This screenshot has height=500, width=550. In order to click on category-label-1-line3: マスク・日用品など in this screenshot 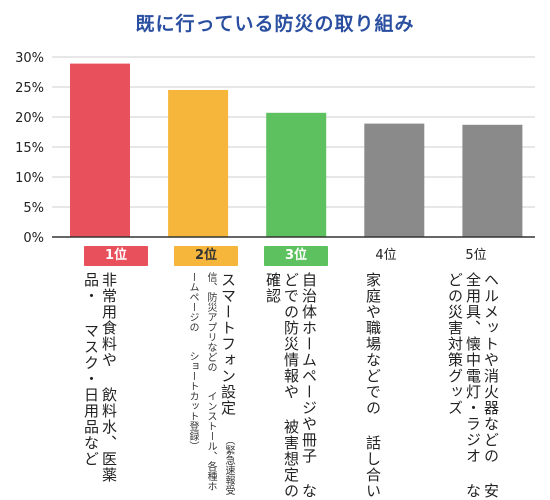, I will do `click(91, 395)`.